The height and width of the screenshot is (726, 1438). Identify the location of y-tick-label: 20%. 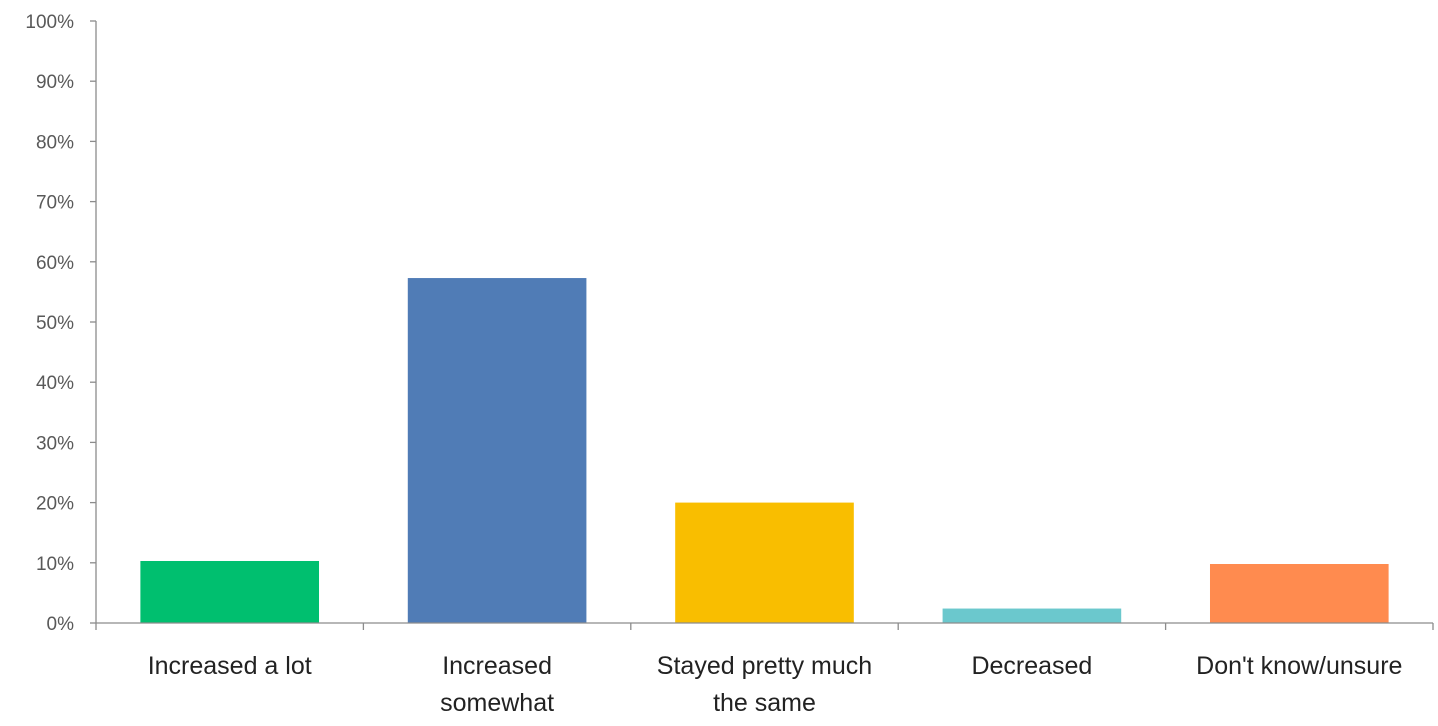
(55, 504).